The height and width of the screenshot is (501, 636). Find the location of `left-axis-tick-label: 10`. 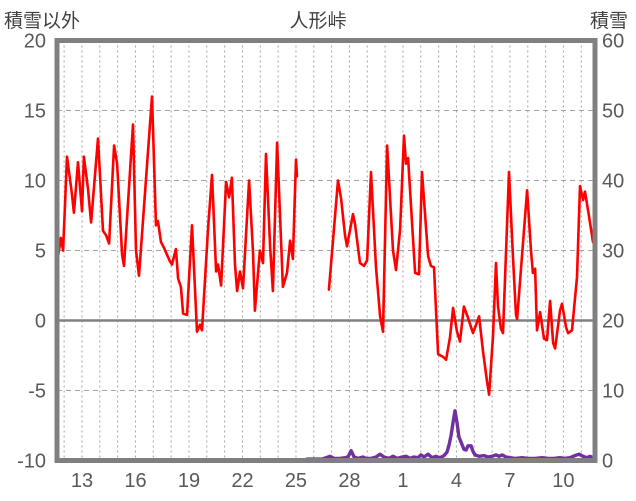

left-axis-tick-label: 10 is located at coordinates (35, 182).